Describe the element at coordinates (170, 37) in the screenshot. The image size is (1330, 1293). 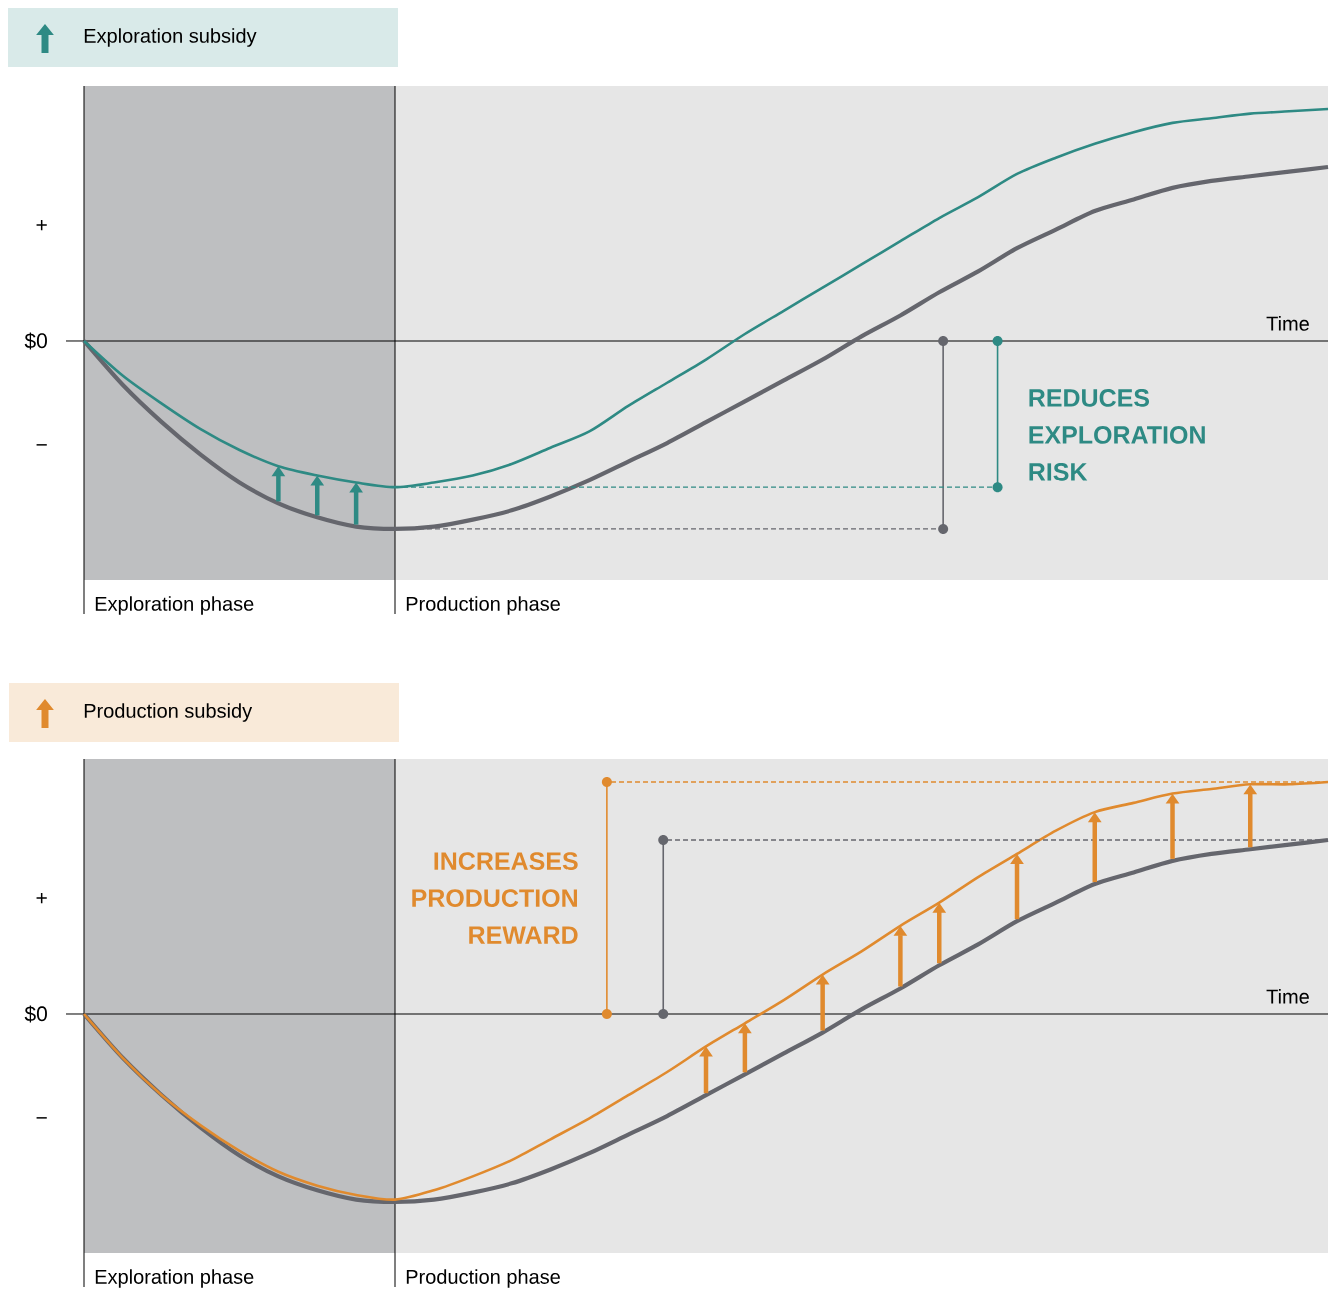
I see `chart-title: Exploration subsidy` at that location.